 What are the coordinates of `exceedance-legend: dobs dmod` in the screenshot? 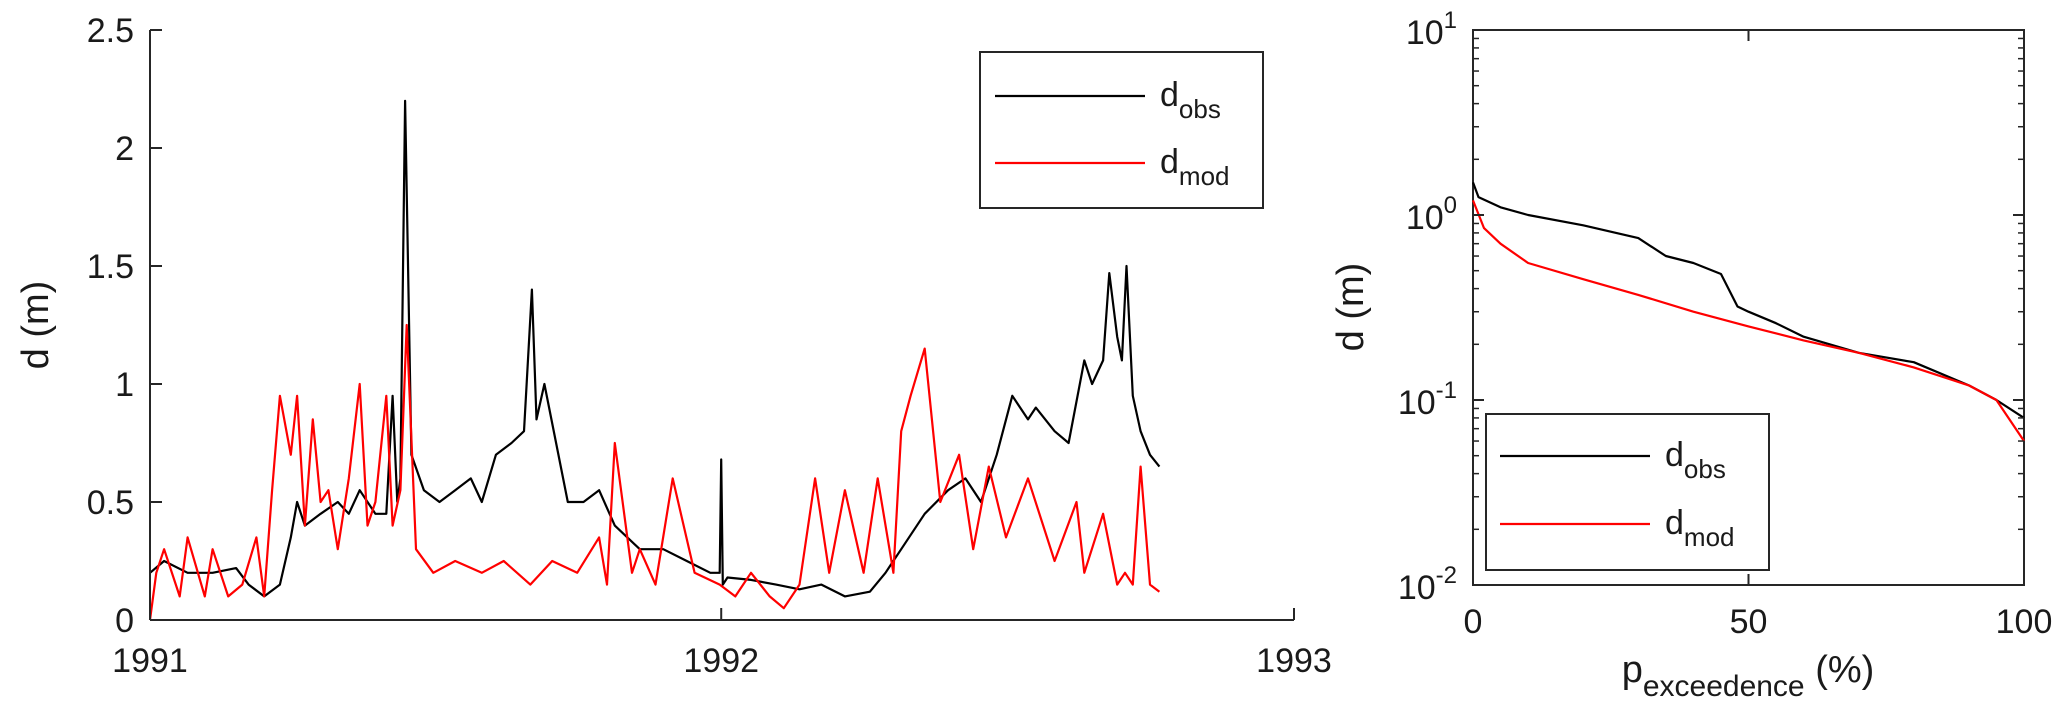 It's located at (1627, 492).